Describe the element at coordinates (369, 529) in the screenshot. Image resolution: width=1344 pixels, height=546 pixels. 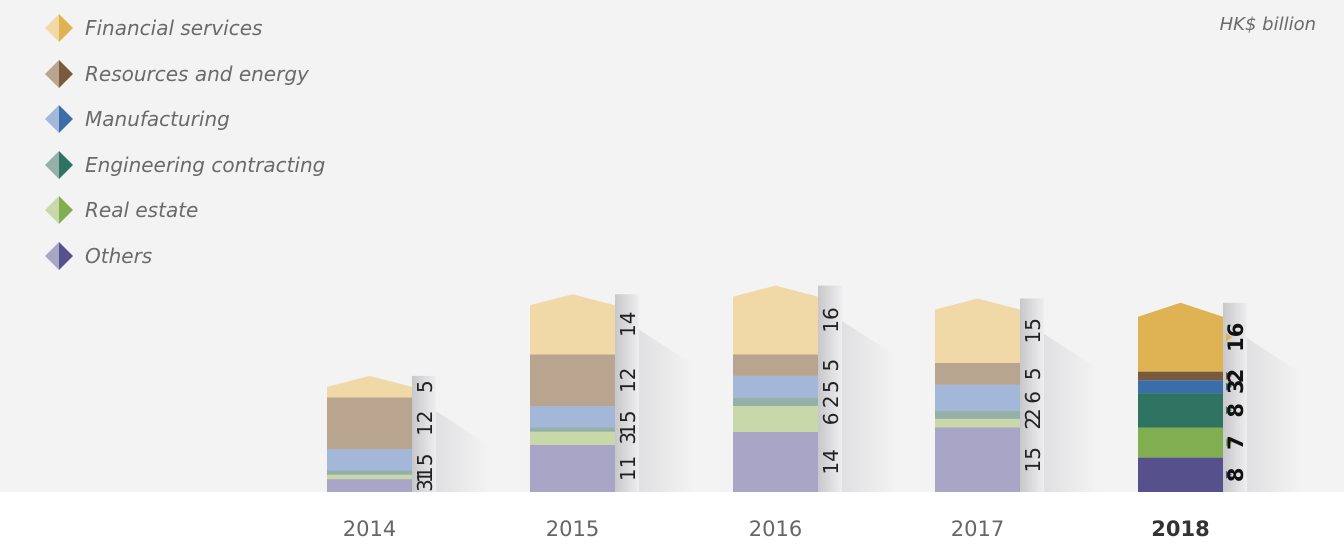
I see `x-tick-label: 2014` at that location.